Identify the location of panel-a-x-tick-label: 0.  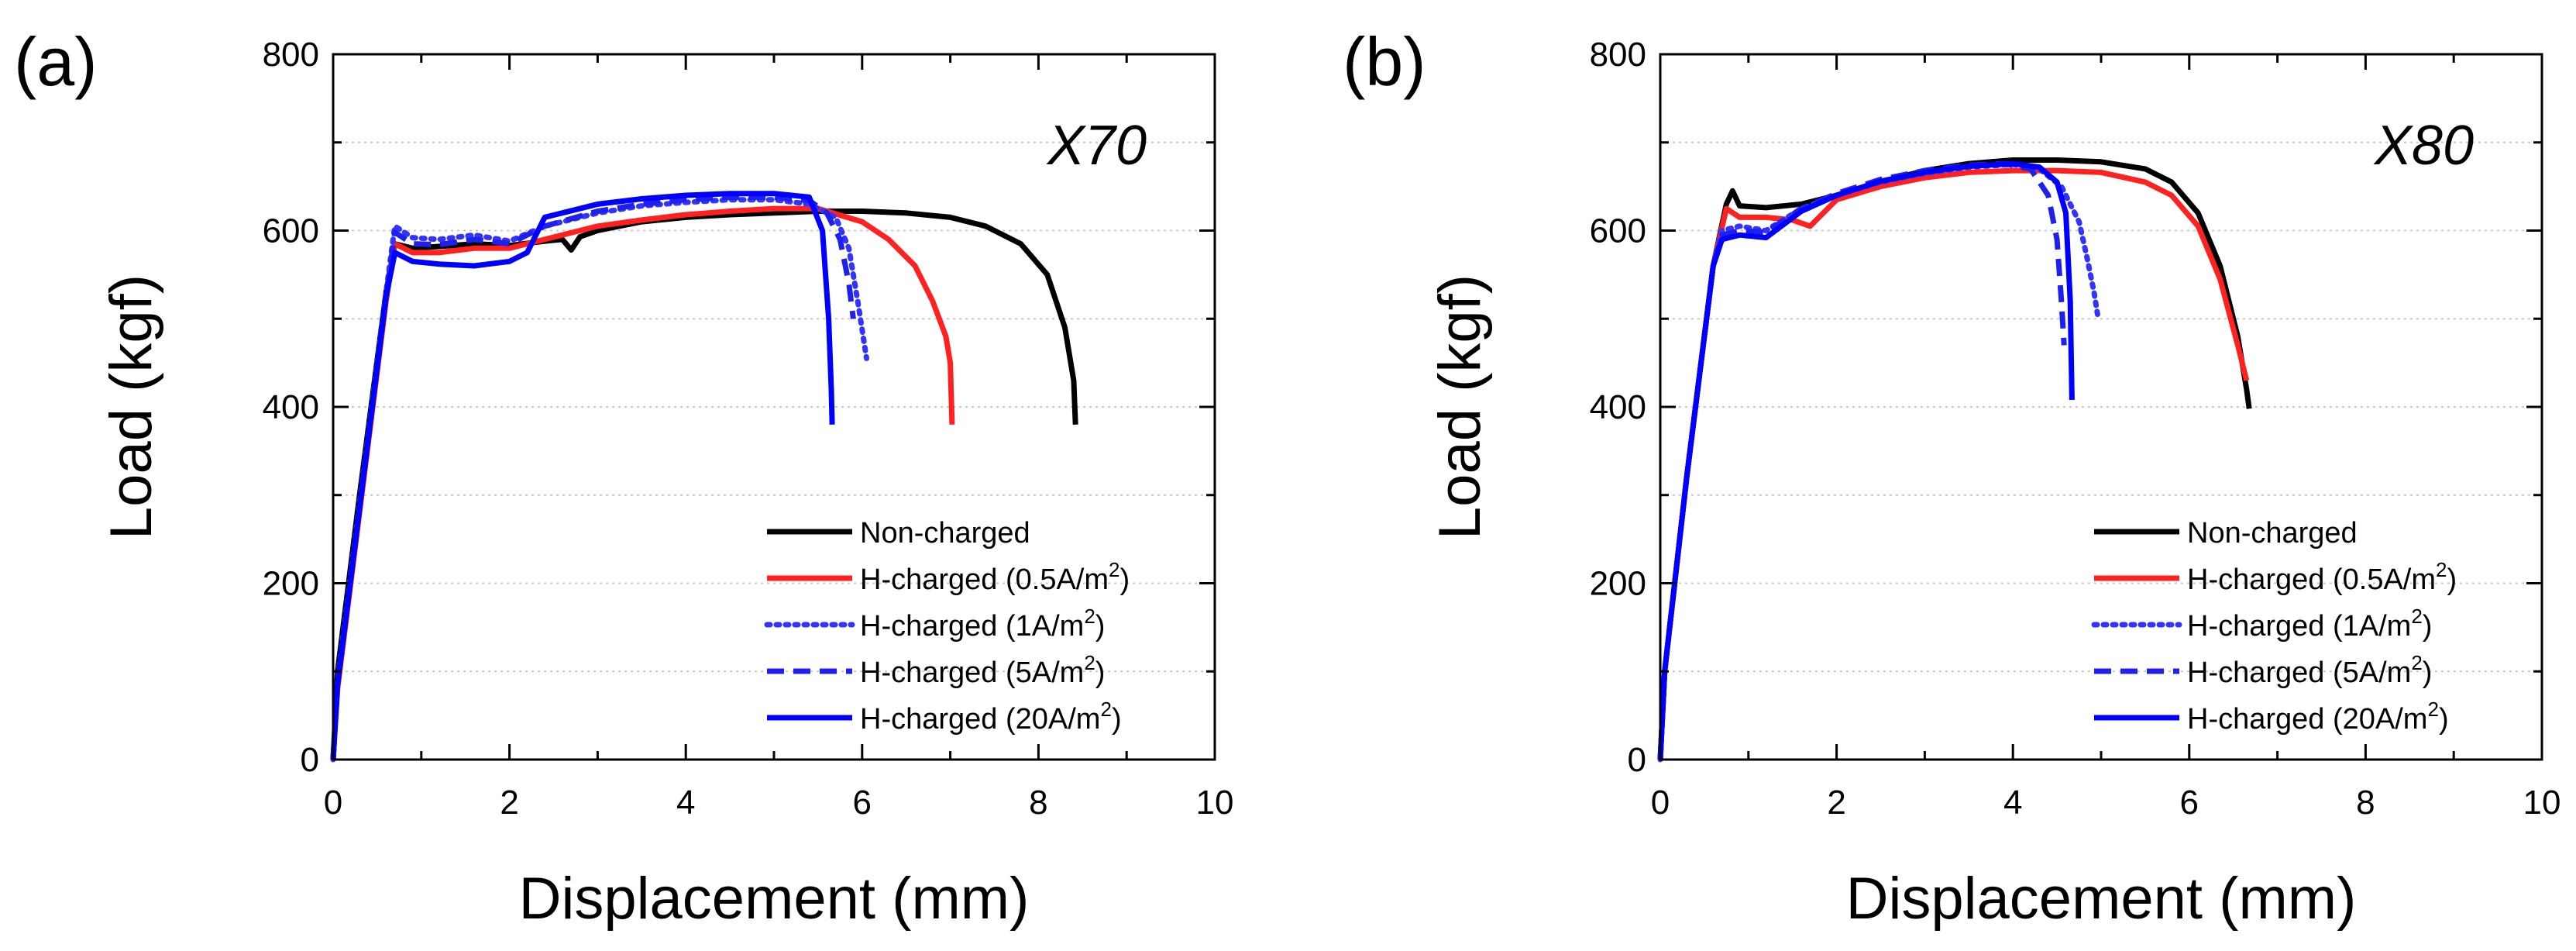
(333, 803).